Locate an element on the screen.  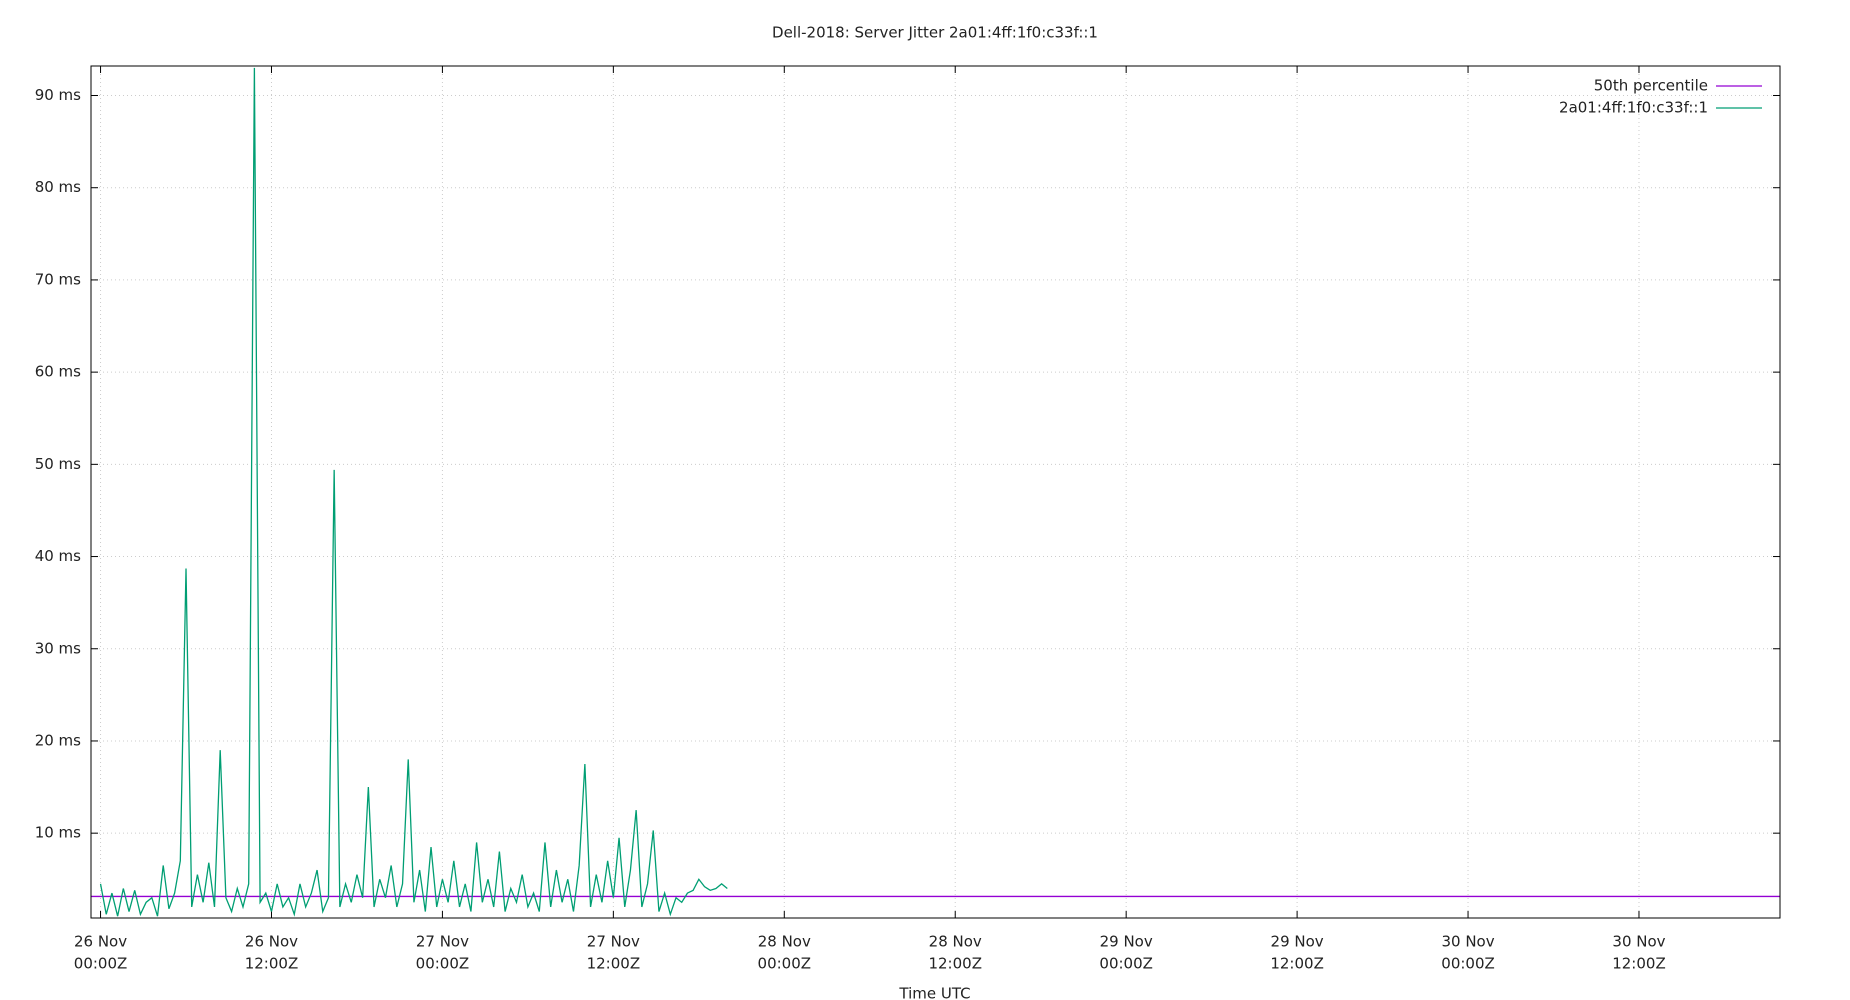
legend-label: 50th percentile is located at coordinates (1651, 86).